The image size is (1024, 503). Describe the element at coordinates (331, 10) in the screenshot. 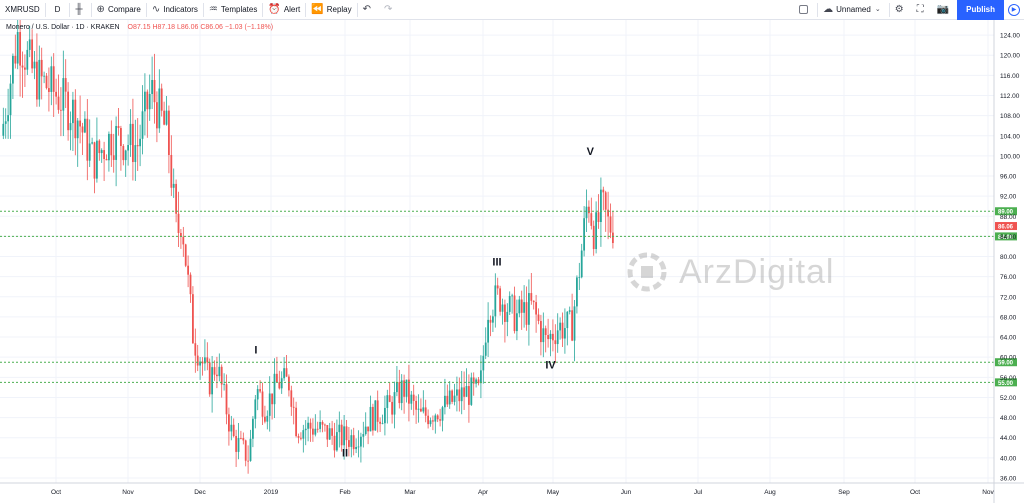

I see `replay-button: ⏪ Replay` at that location.